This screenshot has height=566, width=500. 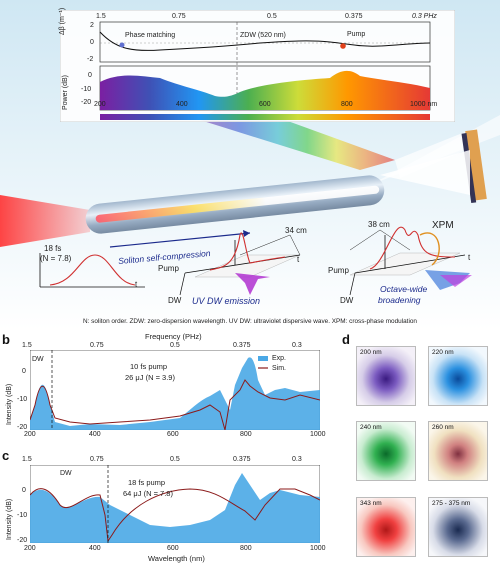 I want to click on input-t-label: t, so click(x=136, y=284).